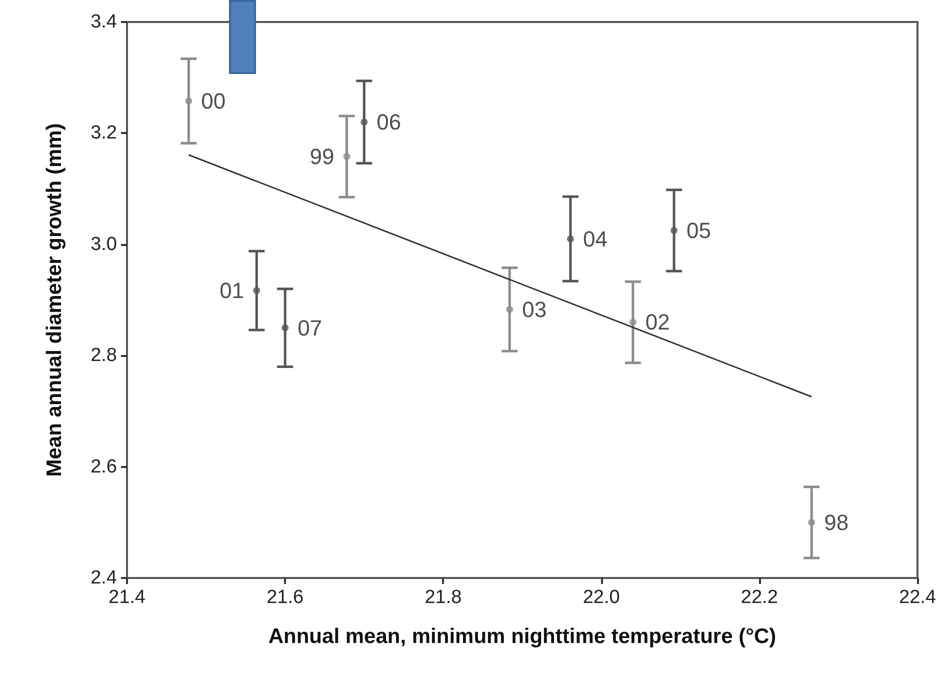 Image resolution: width=939 pixels, height=679 pixels. Describe the element at coordinates (103, 244) in the screenshot. I see `y-tick-label: 3.0` at that location.